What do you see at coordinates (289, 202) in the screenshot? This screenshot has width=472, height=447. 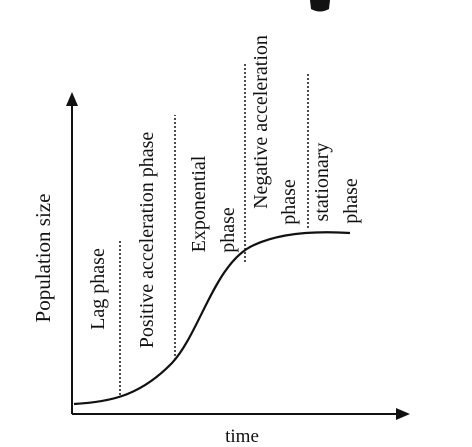 I see `phase-label-negative-acceleration-line2: phase` at bounding box center [289, 202].